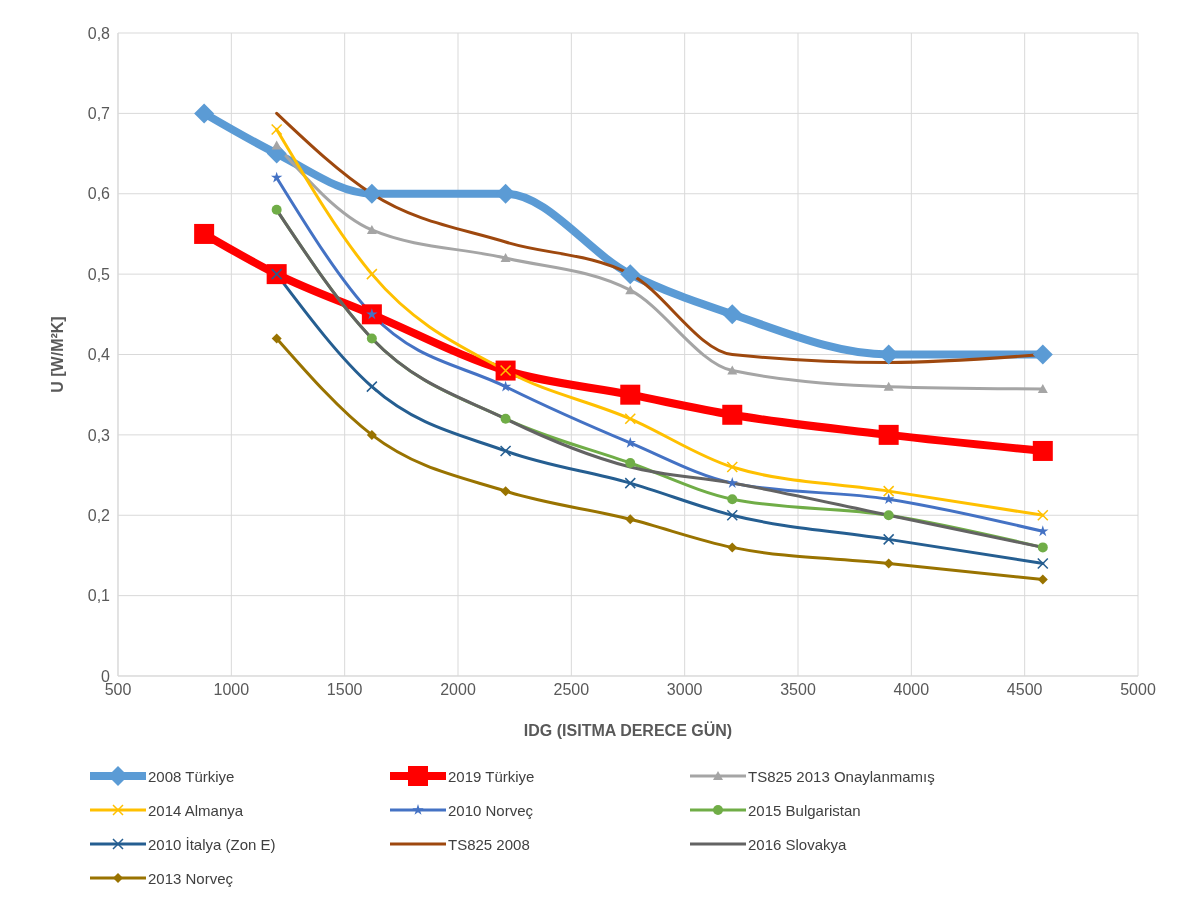  Describe the element at coordinates (196, 810) in the screenshot. I see `legend-label: 2014 Almanya` at that location.